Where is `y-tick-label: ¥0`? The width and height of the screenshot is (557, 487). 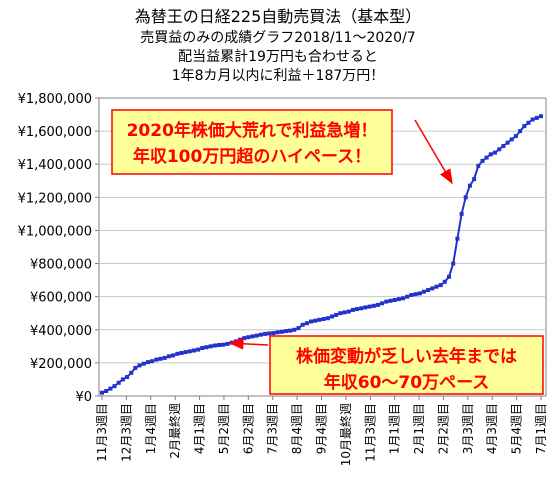
y-tick-label: ¥0 is located at coordinates (83, 397).